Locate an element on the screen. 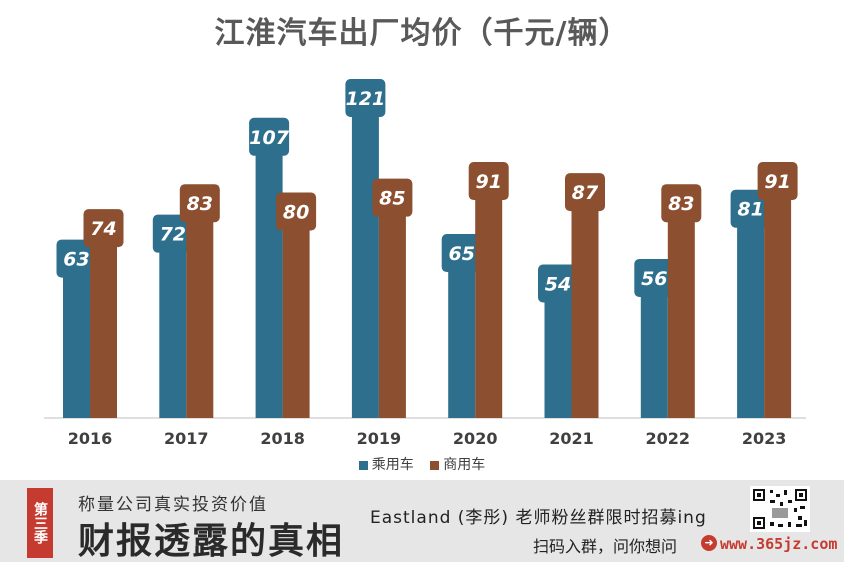  data-label-passenger-2016: 63 is located at coordinates (76, 260).